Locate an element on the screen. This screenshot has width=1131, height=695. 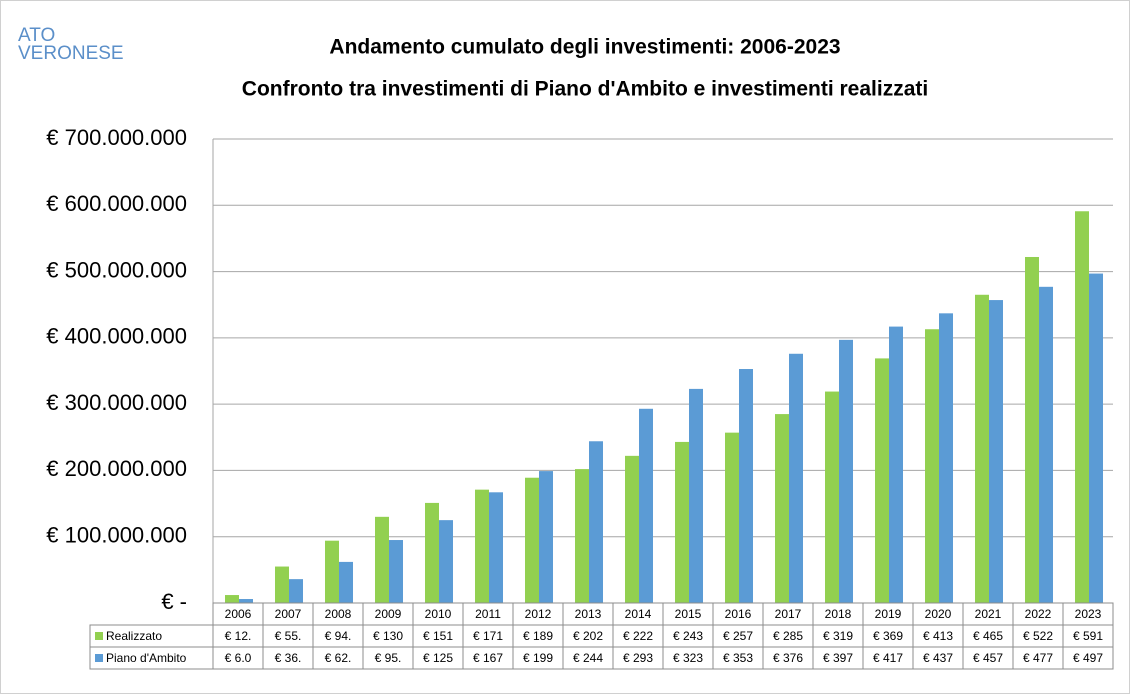
data-label: € 413 is located at coordinates (938, 636).